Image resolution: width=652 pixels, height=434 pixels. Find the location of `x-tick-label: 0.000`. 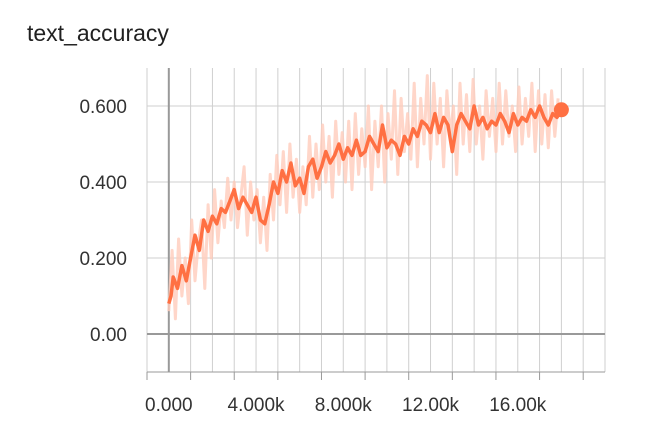

x-tick-label: 0.000 is located at coordinates (169, 405).